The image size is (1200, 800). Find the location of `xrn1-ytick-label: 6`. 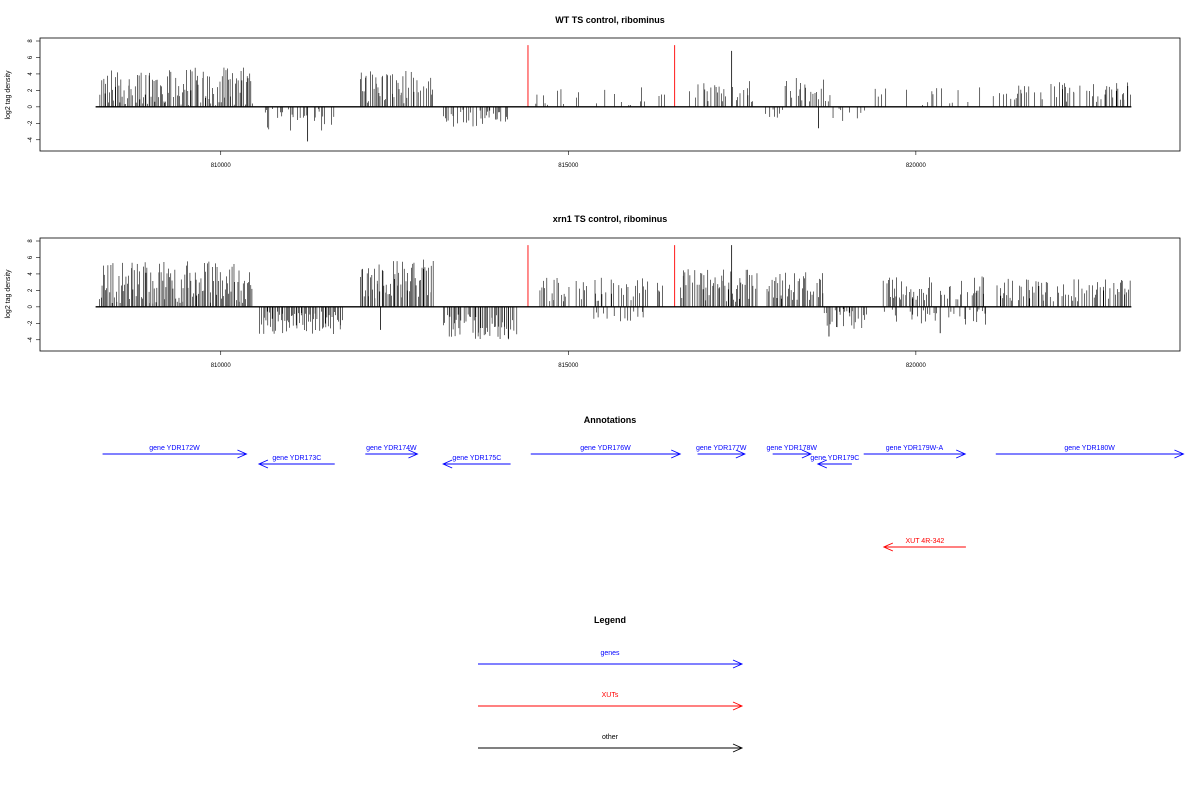

xrn1-ytick-label: 6 is located at coordinates (31, 257).